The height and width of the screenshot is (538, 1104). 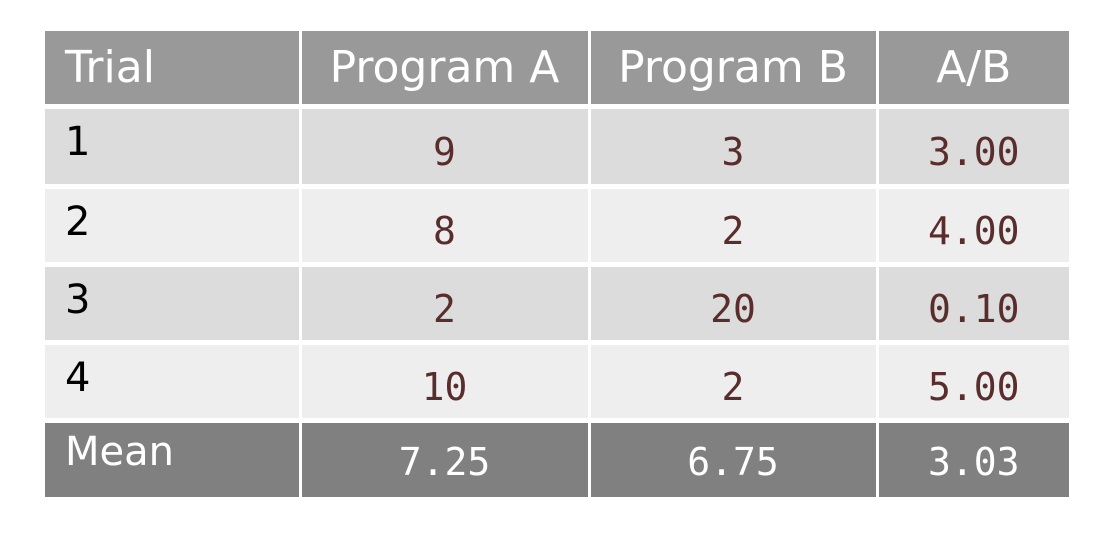 I want to click on value-cell: 8, so click(x=444, y=225).